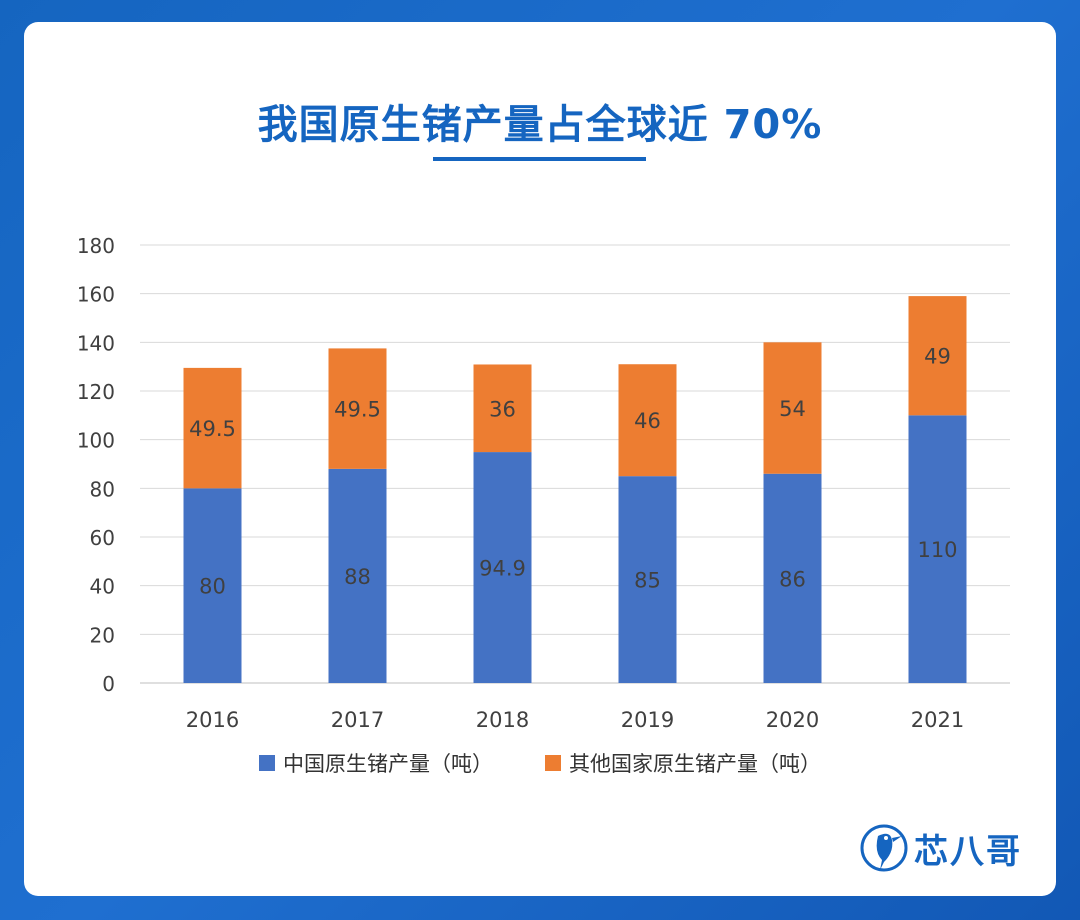  I want to click on bar-china-2017, so click(357, 575).